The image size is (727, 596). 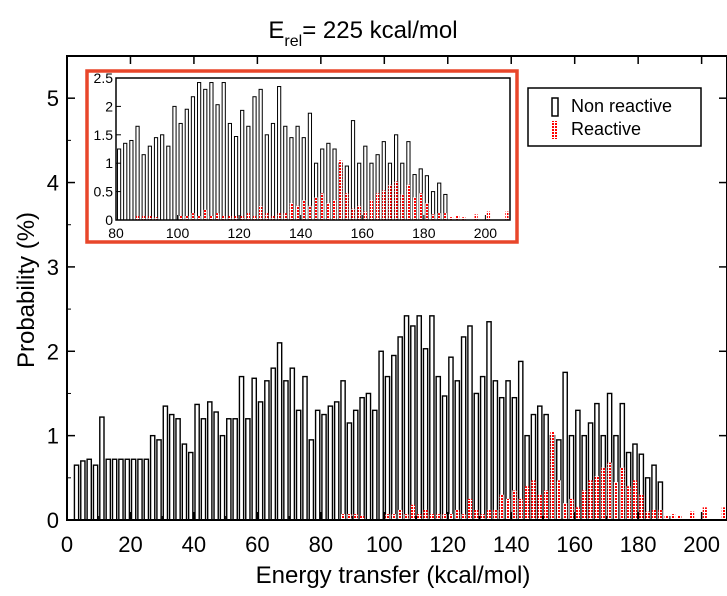 What do you see at coordinates (424, 233) in the screenshot?
I see `inset-x-tick-label: 180` at bounding box center [424, 233].